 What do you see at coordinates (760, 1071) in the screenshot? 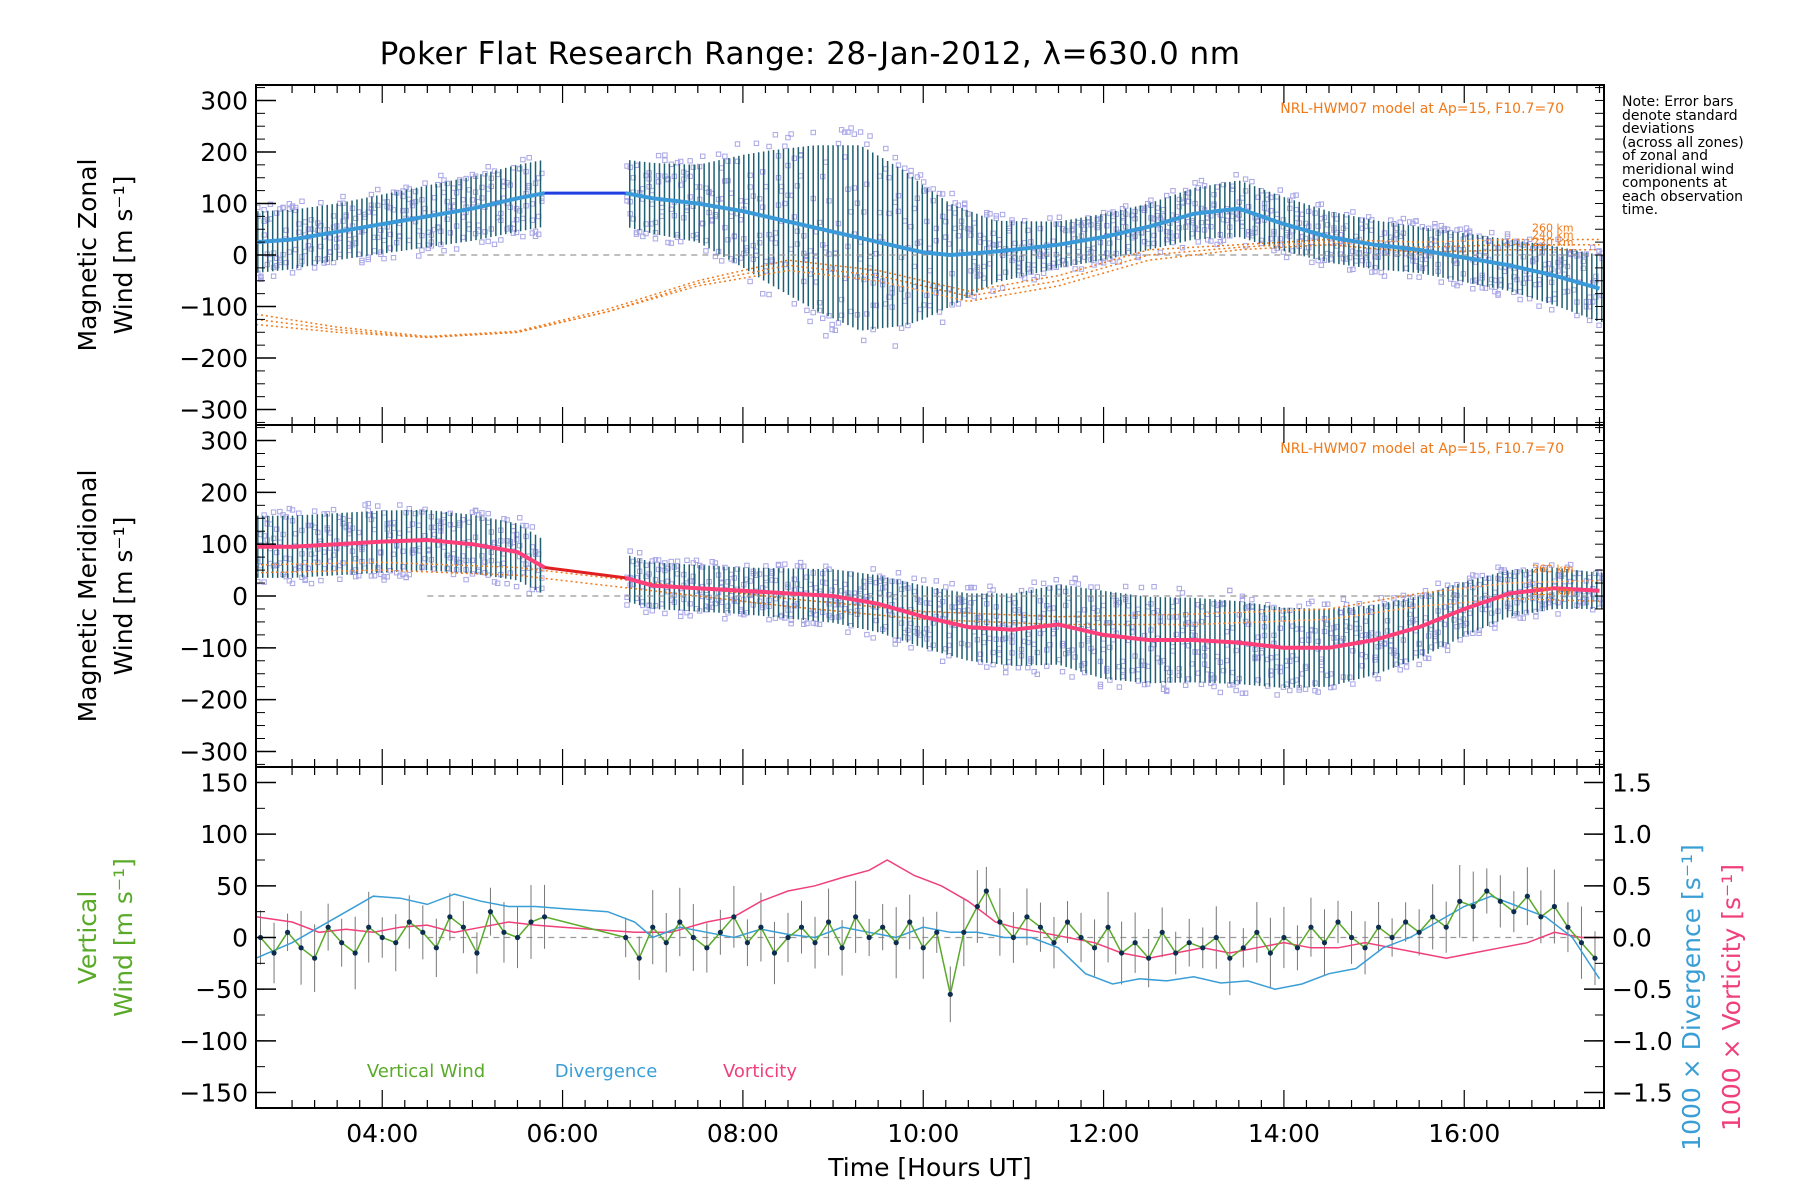
I see `legend-item: Vorticity` at bounding box center [760, 1071].